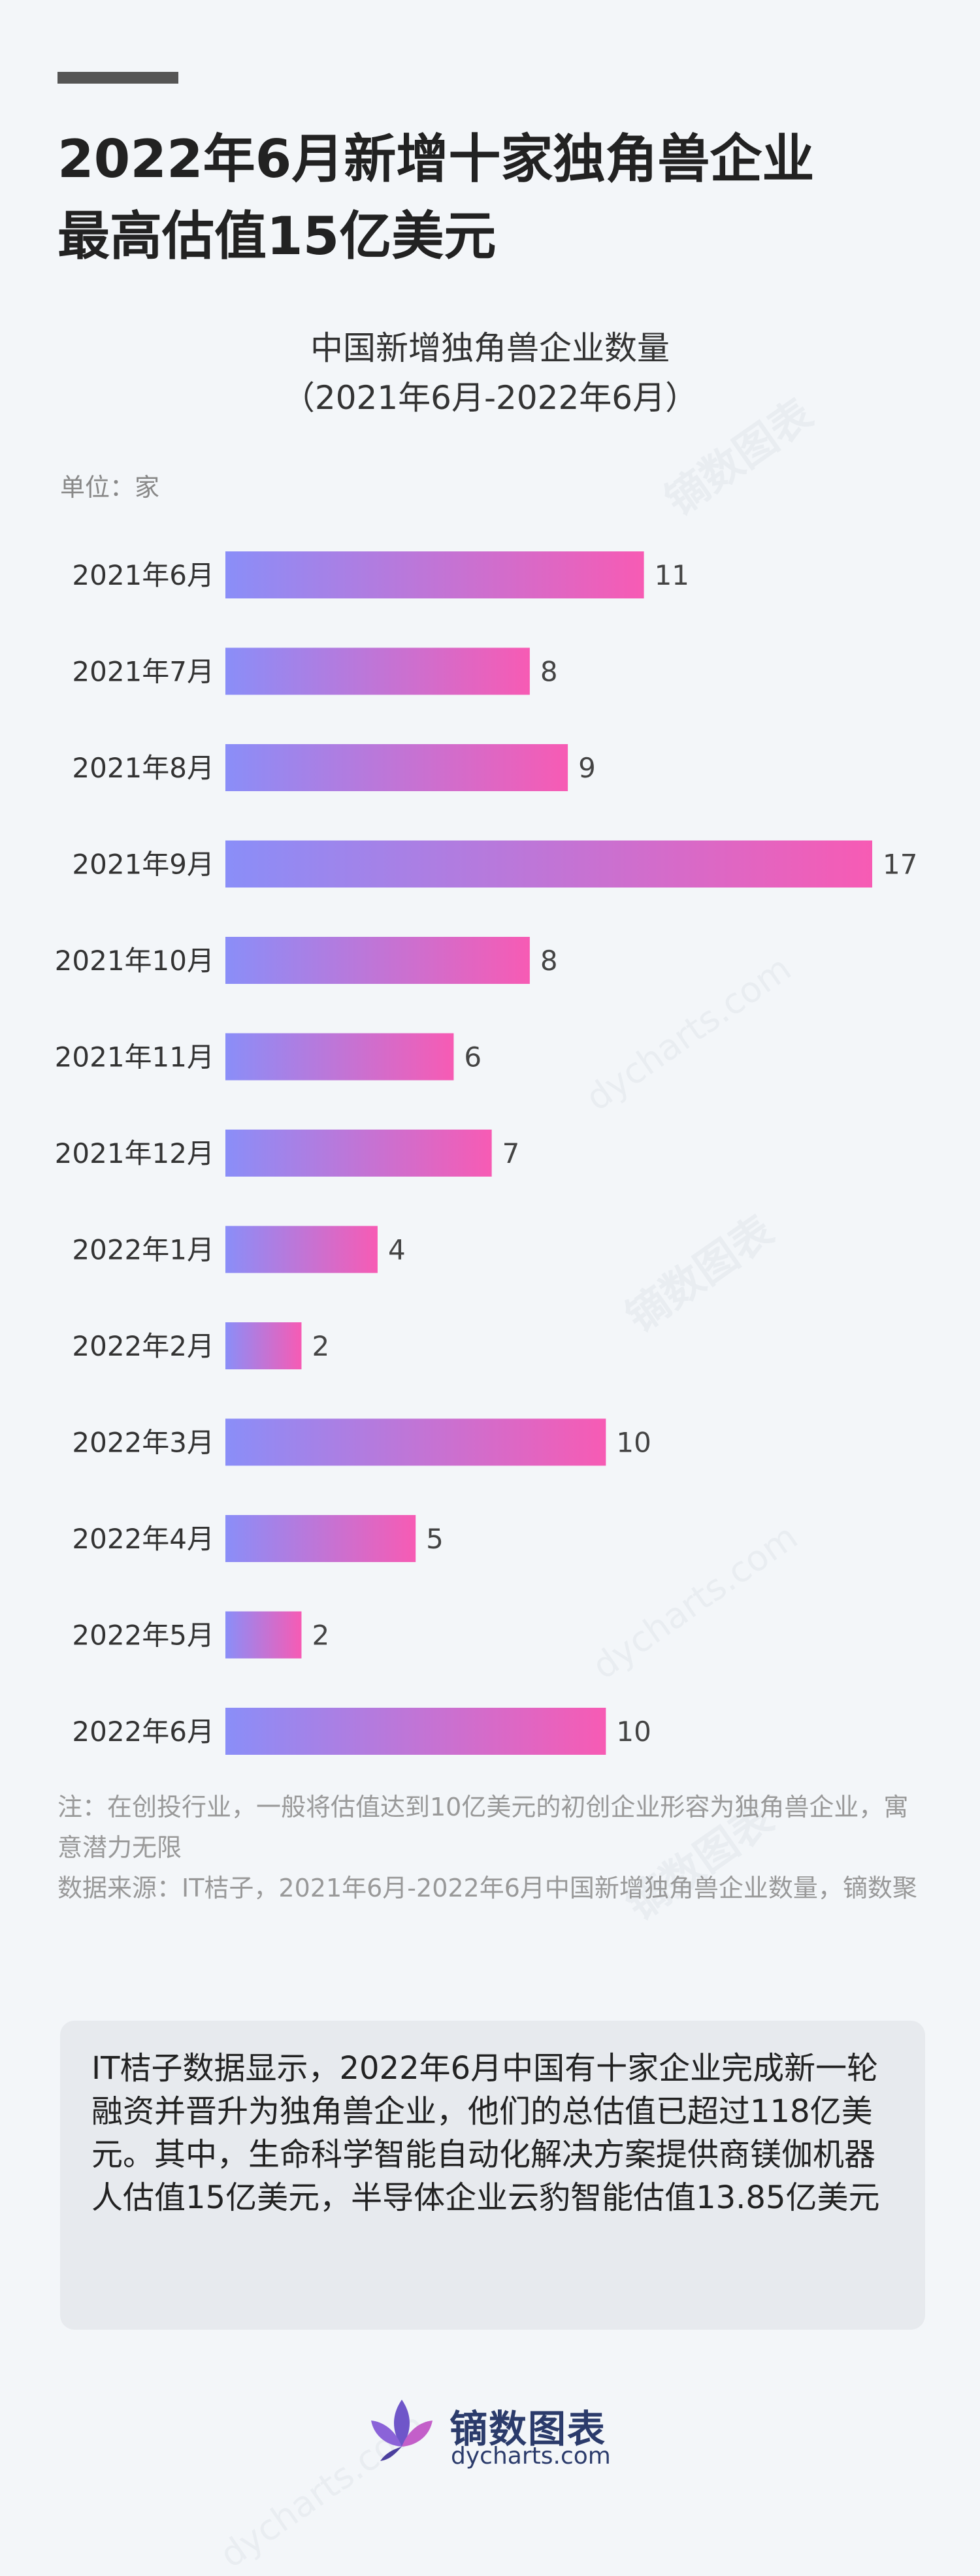 The height and width of the screenshot is (2576, 980). I want to click on bar-value-label: 5, so click(435, 1539).